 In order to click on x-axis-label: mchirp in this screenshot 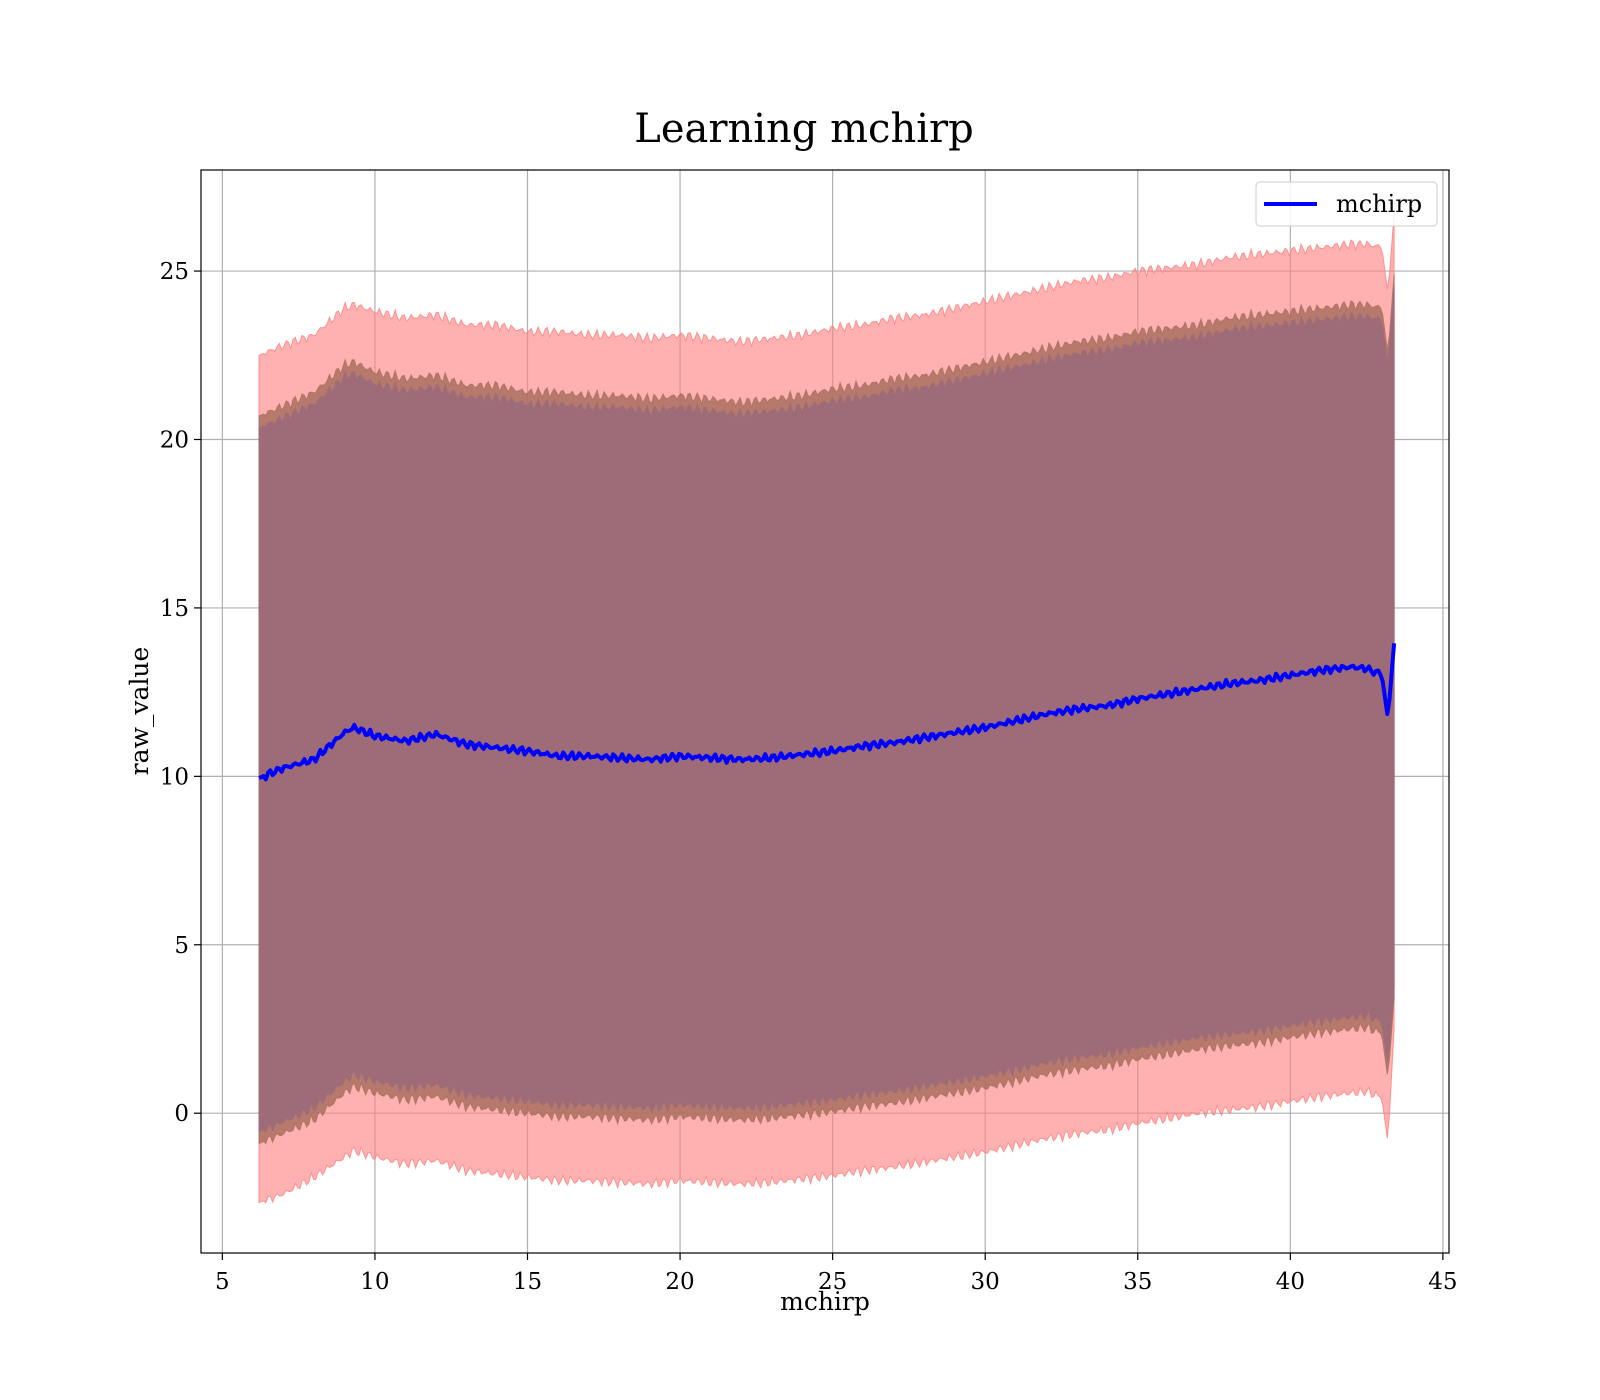, I will do `click(825, 1301)`.